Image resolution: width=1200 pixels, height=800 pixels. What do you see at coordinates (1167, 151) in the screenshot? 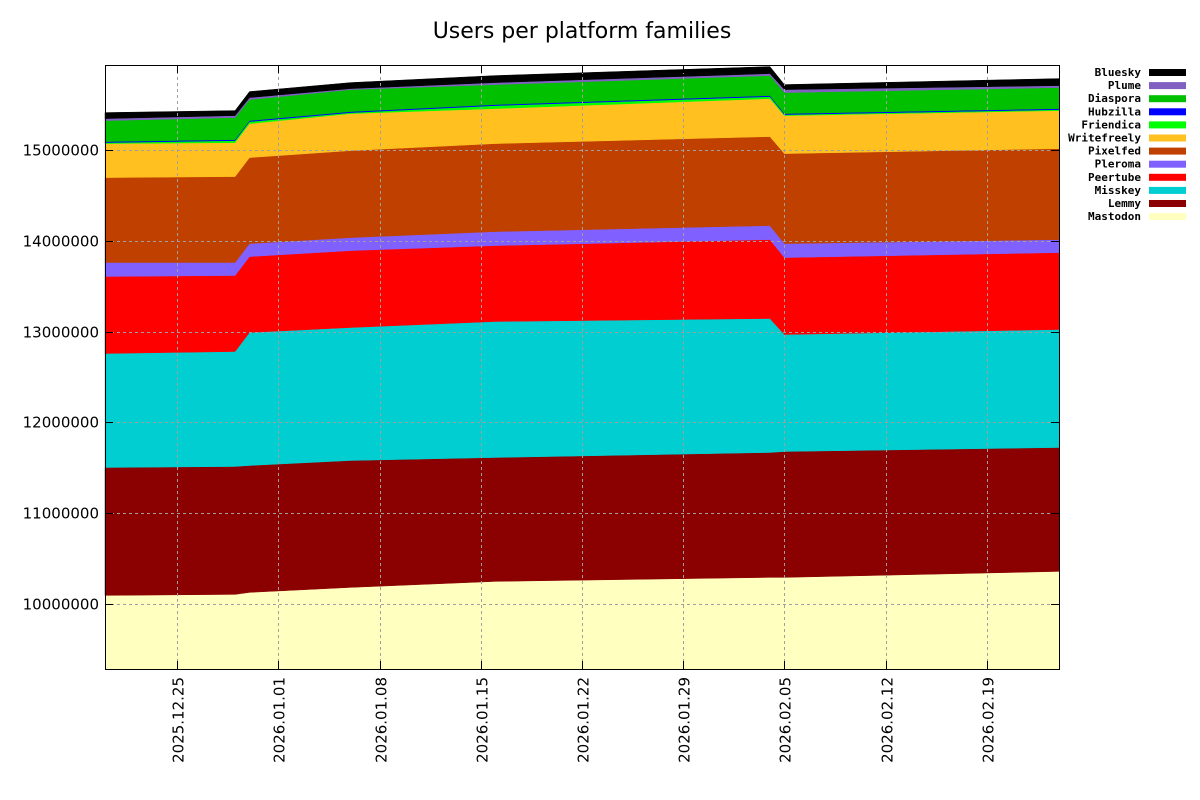
I see `legend-swatch-pixelfed` at bounding box center [1167, 151].